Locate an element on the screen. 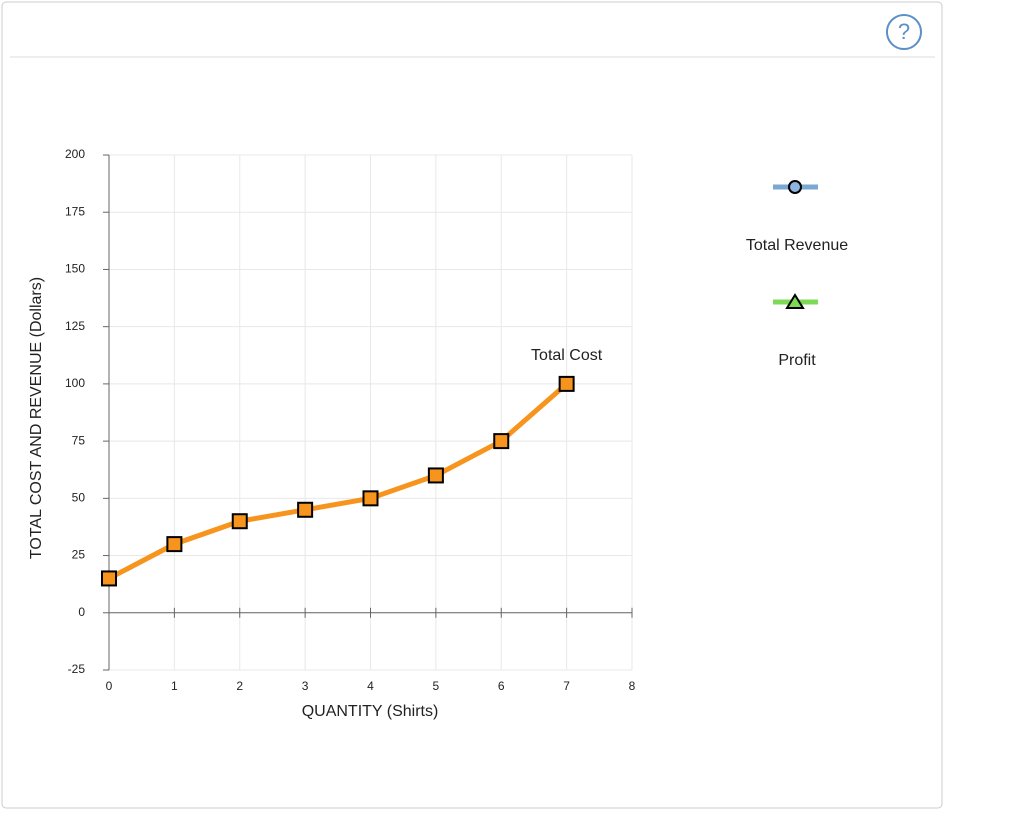 The width and height of the screenshot is (1024, 816). x-tick-label: 5 is located at coordinates (436, 686).